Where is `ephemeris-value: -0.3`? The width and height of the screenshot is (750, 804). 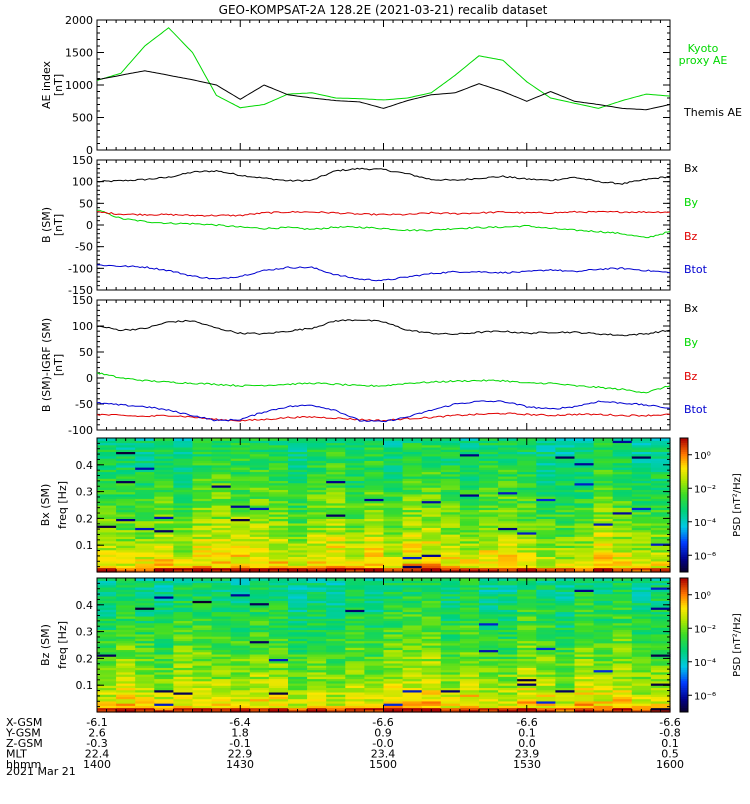 ephemeris-value: -0.3 is located at coordinates (96, 743).